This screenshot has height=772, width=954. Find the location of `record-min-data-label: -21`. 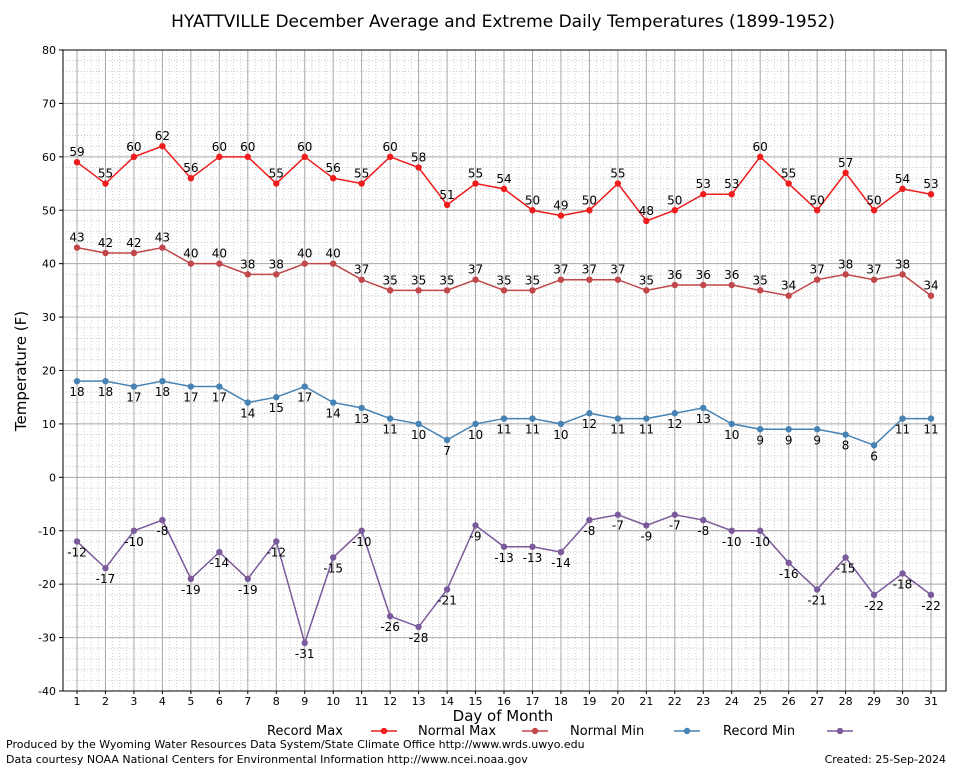

record-min-data-label: -21 is located at coordinates (817, 601).